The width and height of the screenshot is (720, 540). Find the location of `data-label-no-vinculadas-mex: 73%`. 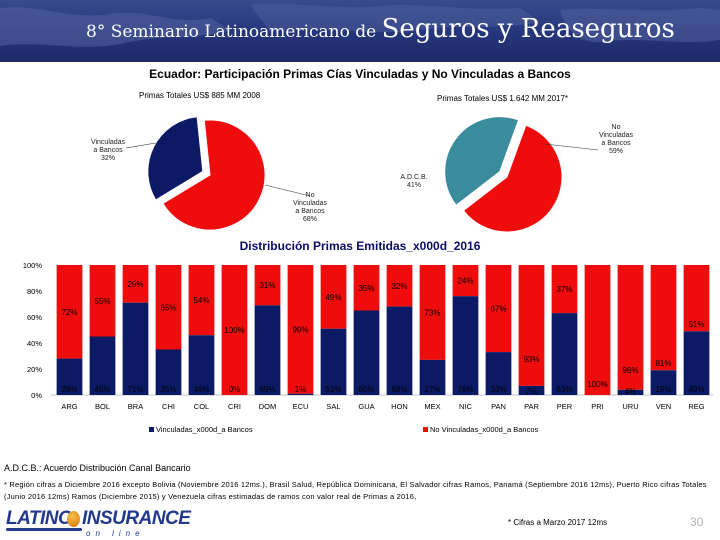

data-label-no-vinculadas-mex: 73% is located at coordinates (432, 312).